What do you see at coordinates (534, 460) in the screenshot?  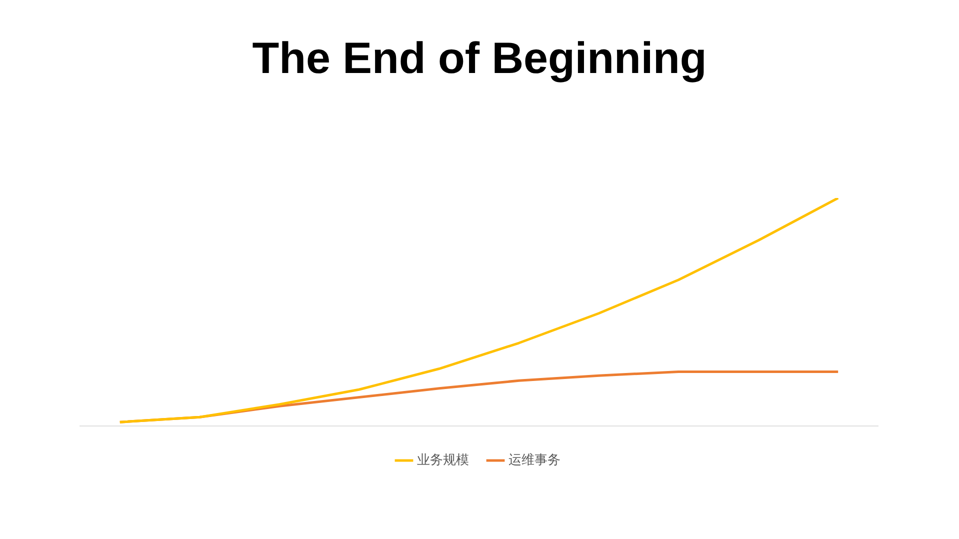 I see `legend-label: 运维事务` at bounding box center [534, 460].